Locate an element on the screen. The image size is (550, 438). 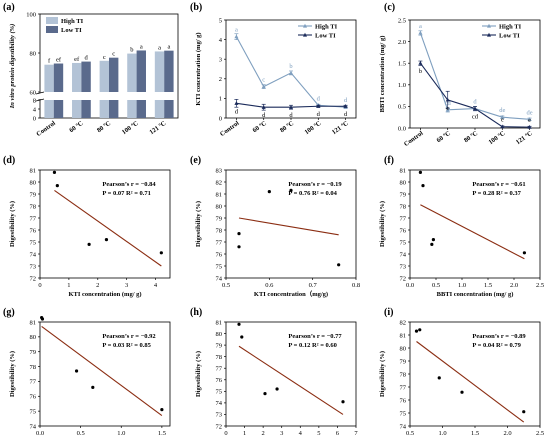
y-tick-label: 2 is located at coordinates (220, 79).